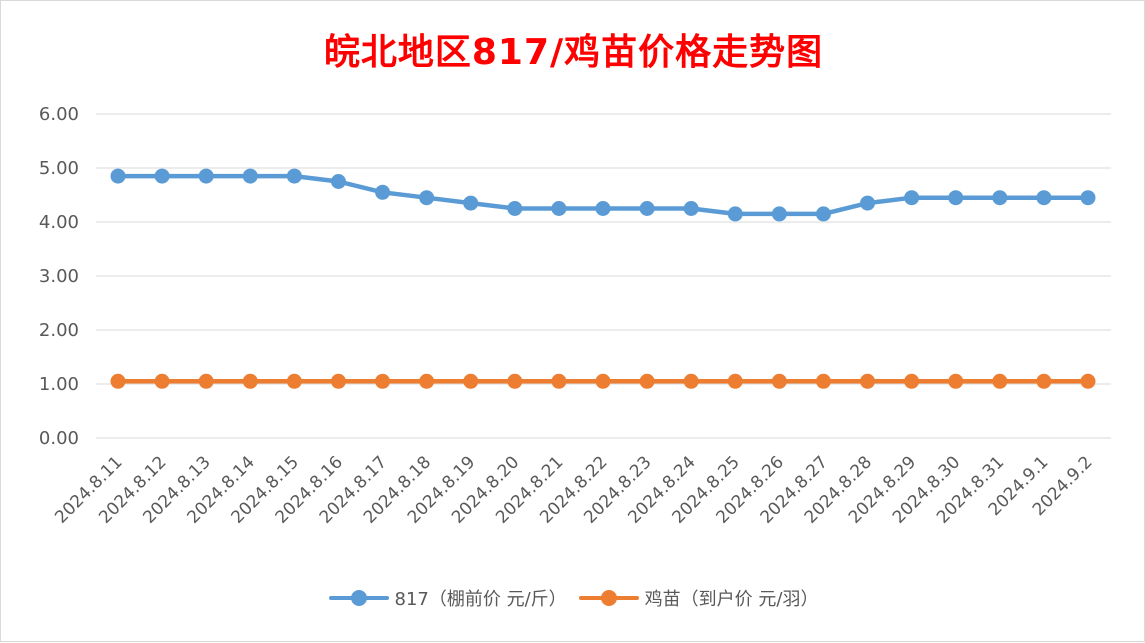 This screenshot has height=643, width=1145. What do you see at coordinates (573, 52) in the screenshot?
I see `chart-title: 皖北地区817/鸡苗价格走势图` at bounding box center [573, 52].